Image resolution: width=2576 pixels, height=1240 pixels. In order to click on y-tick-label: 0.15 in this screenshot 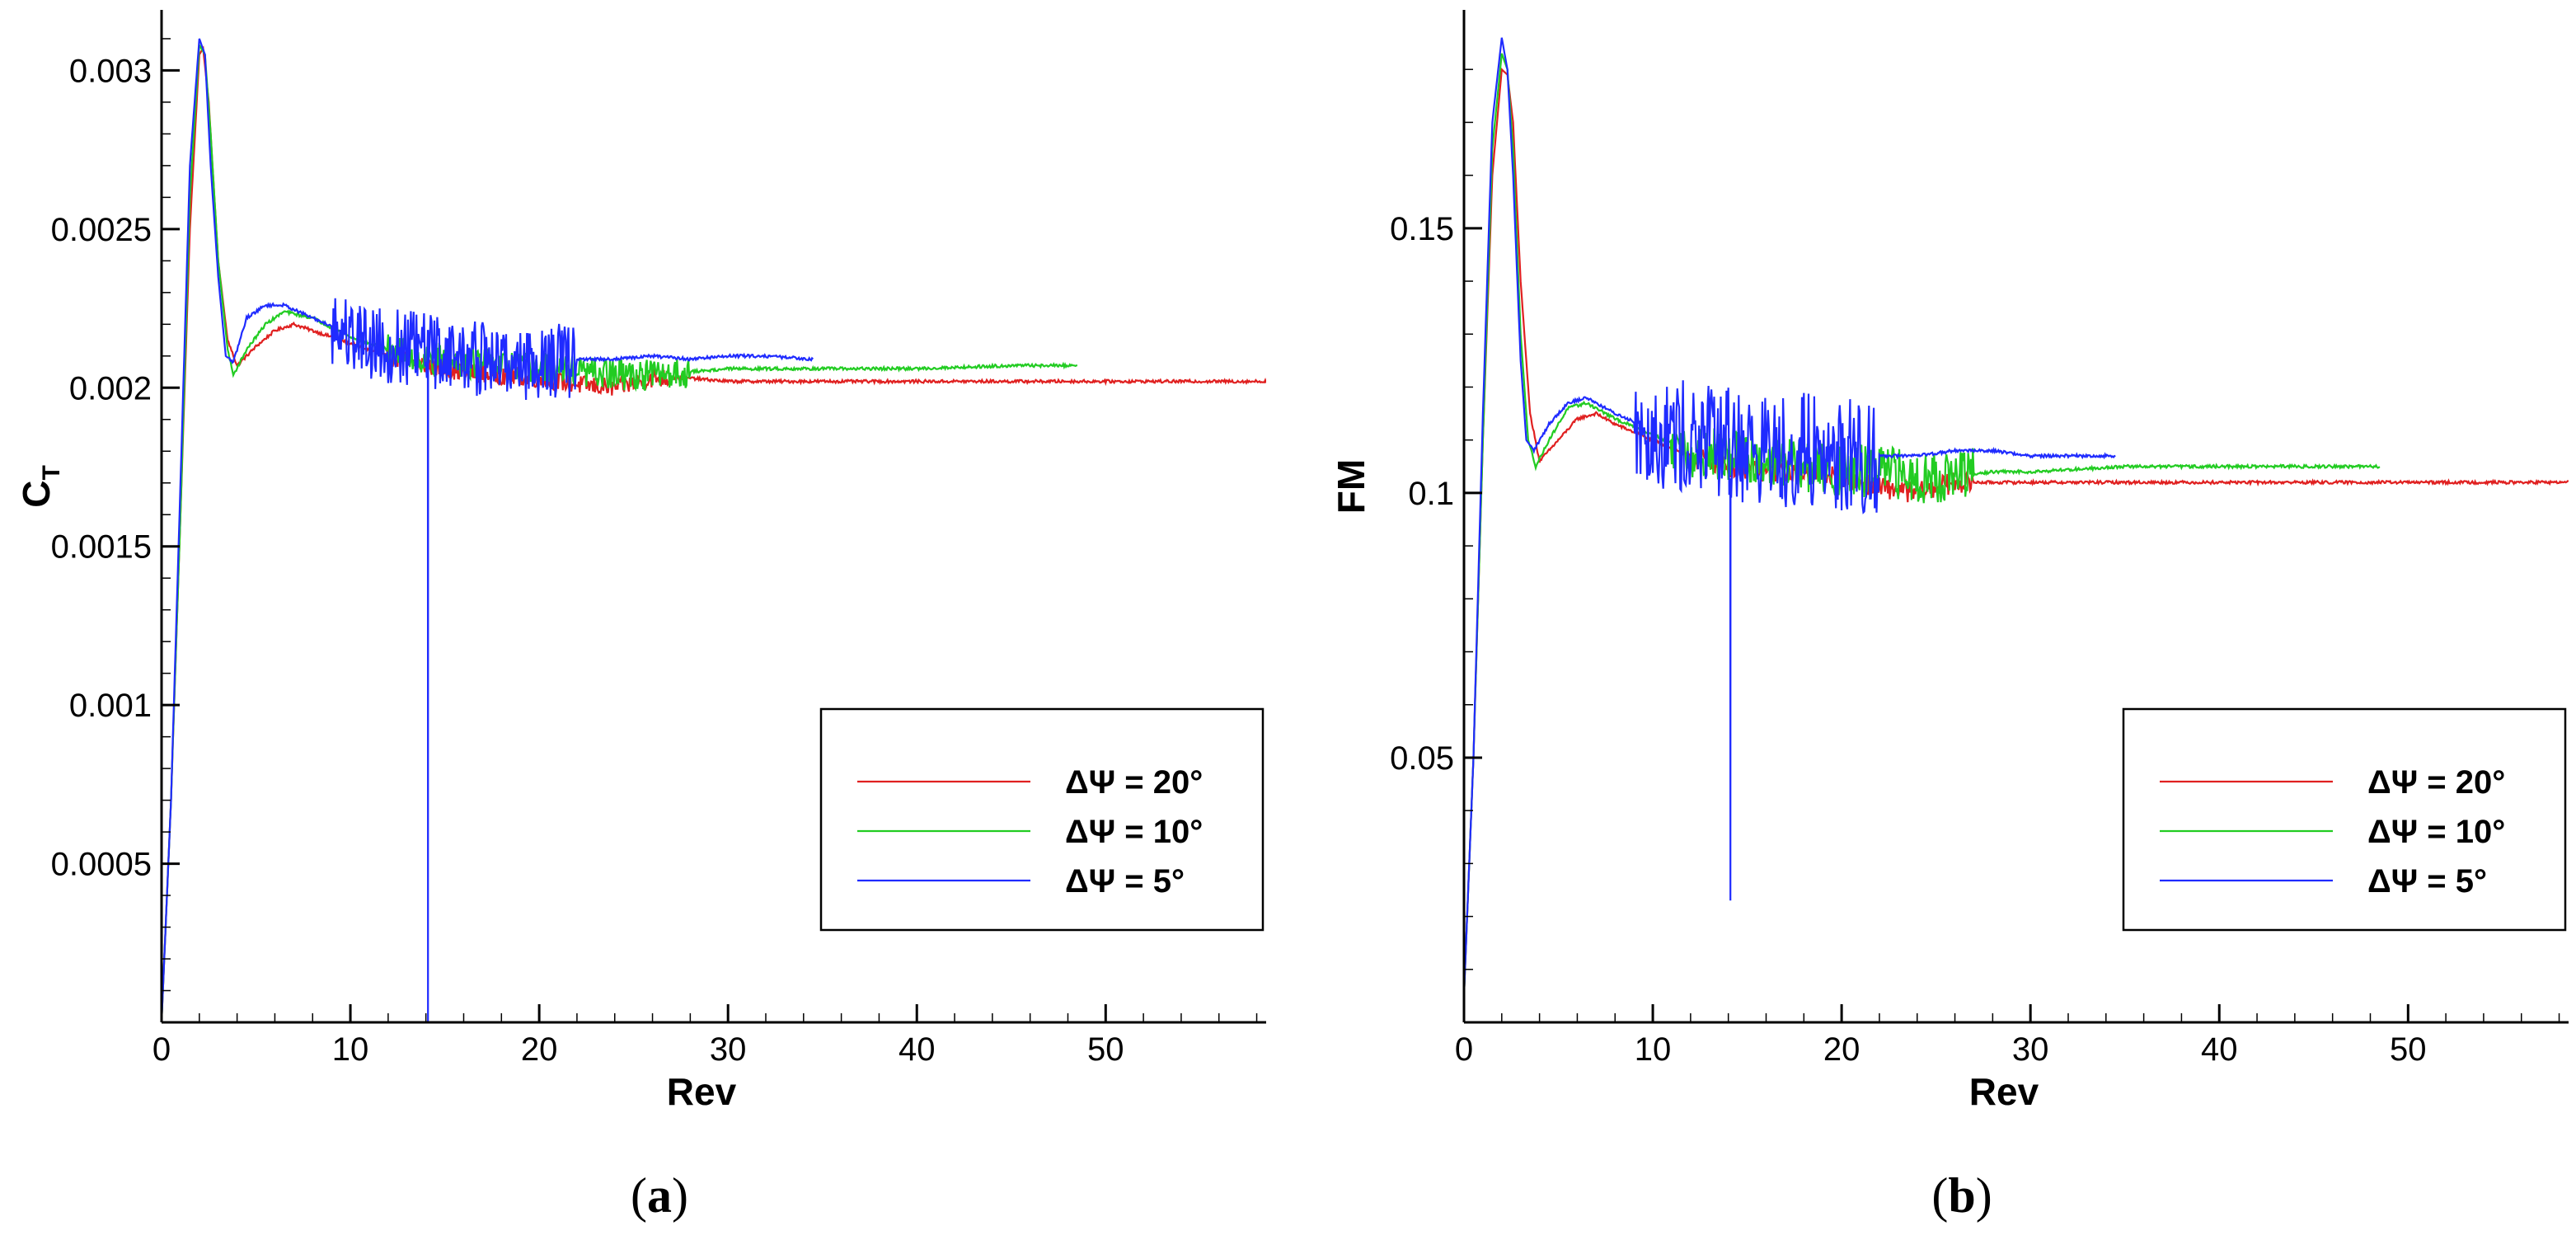, I will do `click(1422, 229)`.